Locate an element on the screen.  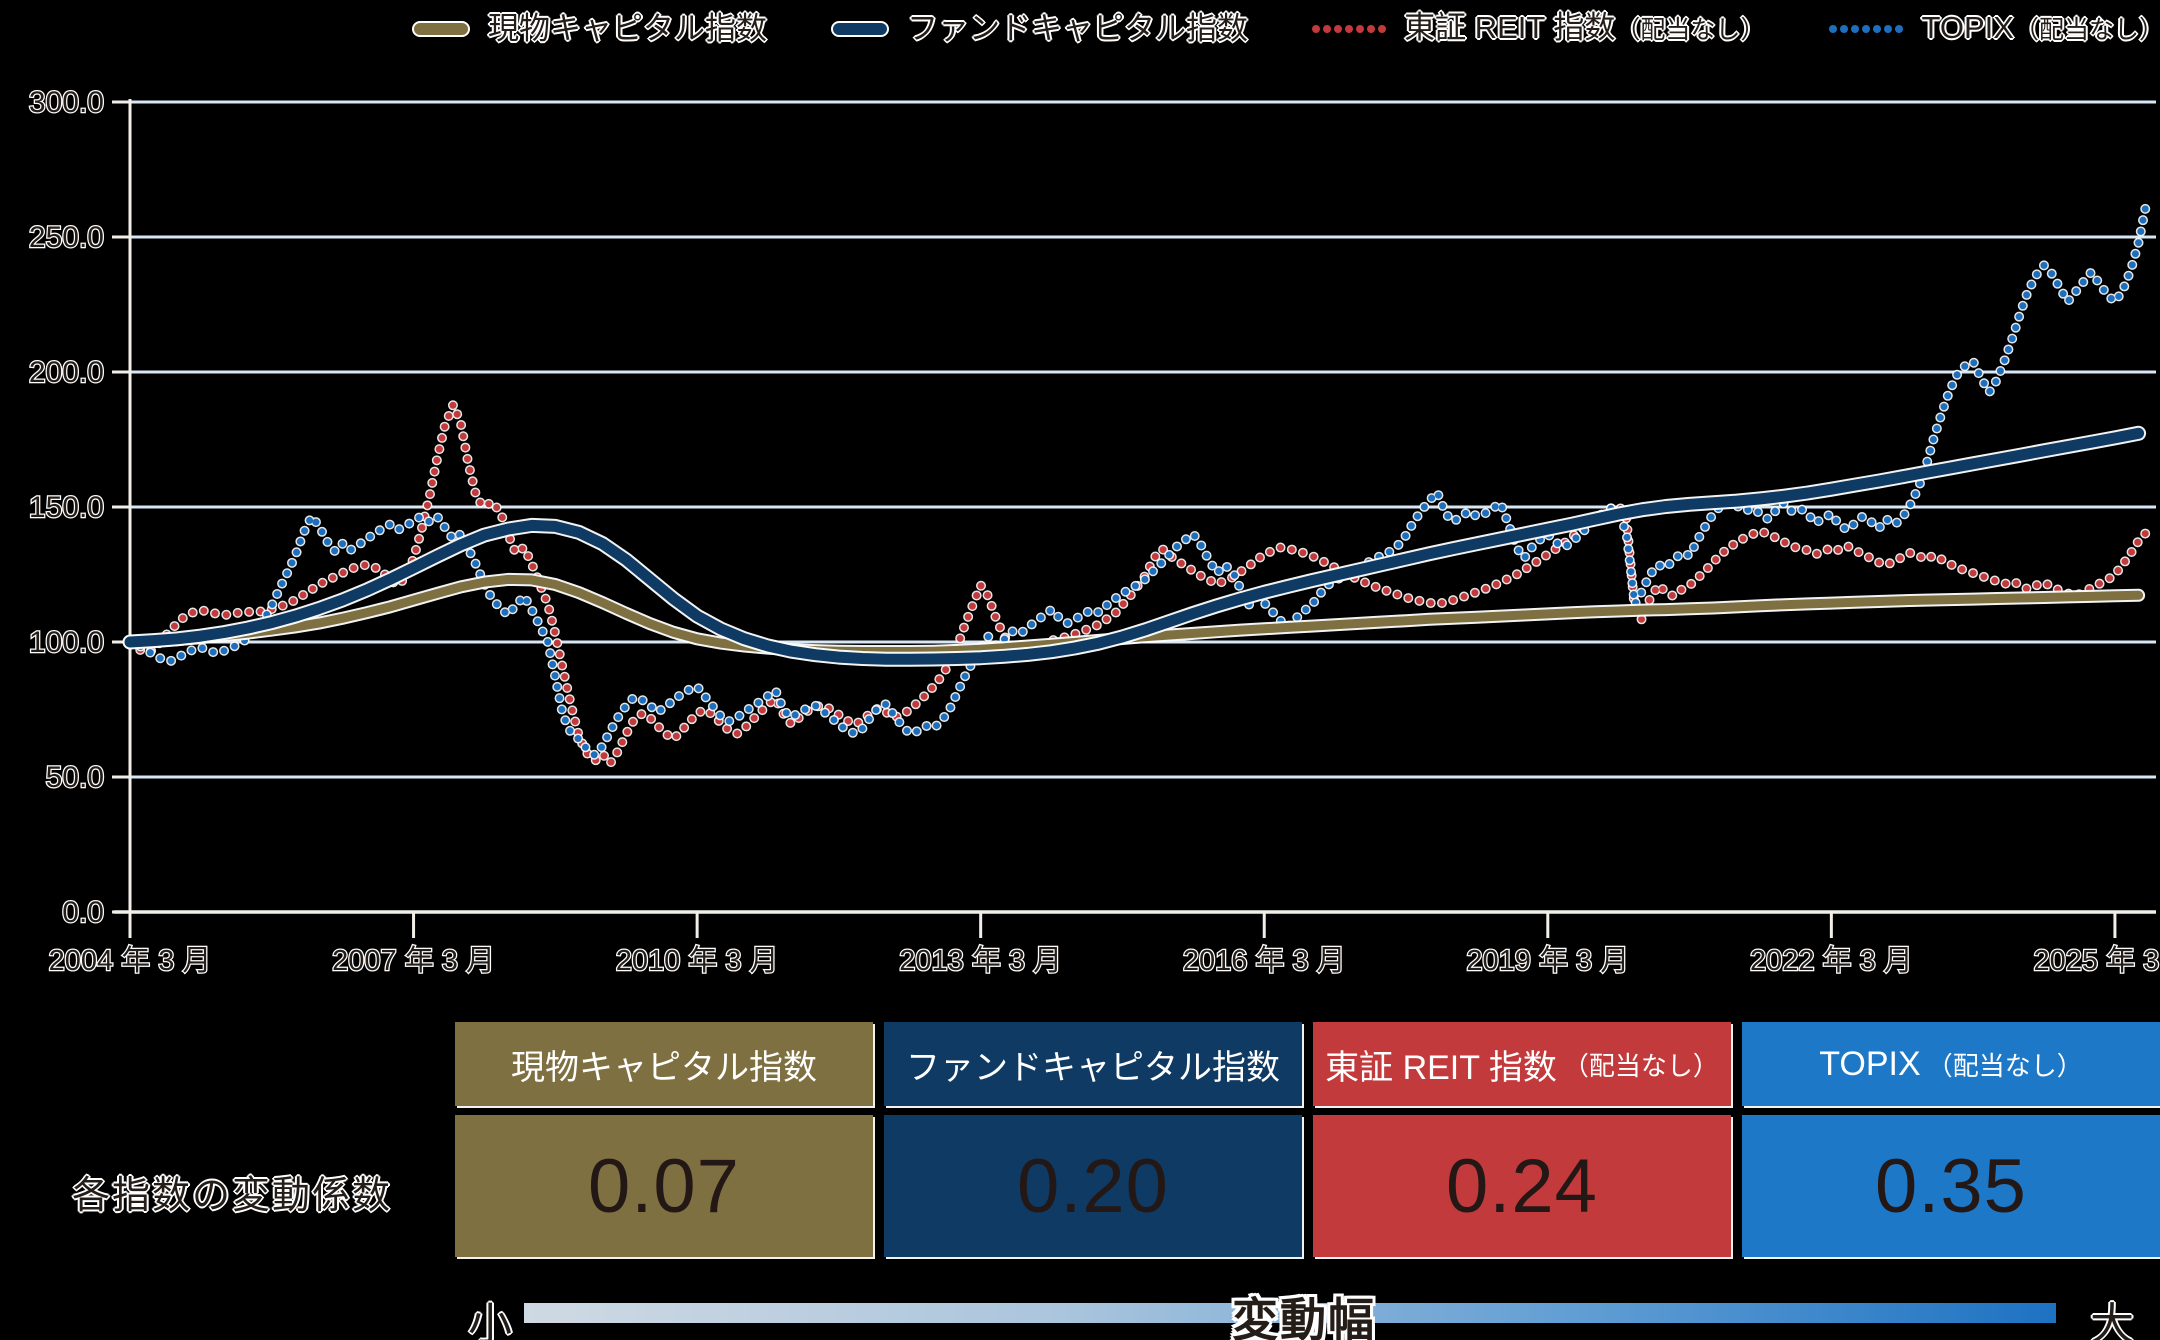
legend-item-0: 東証 REIT 指数（配当なし） is located at coordinates (1538, 29).